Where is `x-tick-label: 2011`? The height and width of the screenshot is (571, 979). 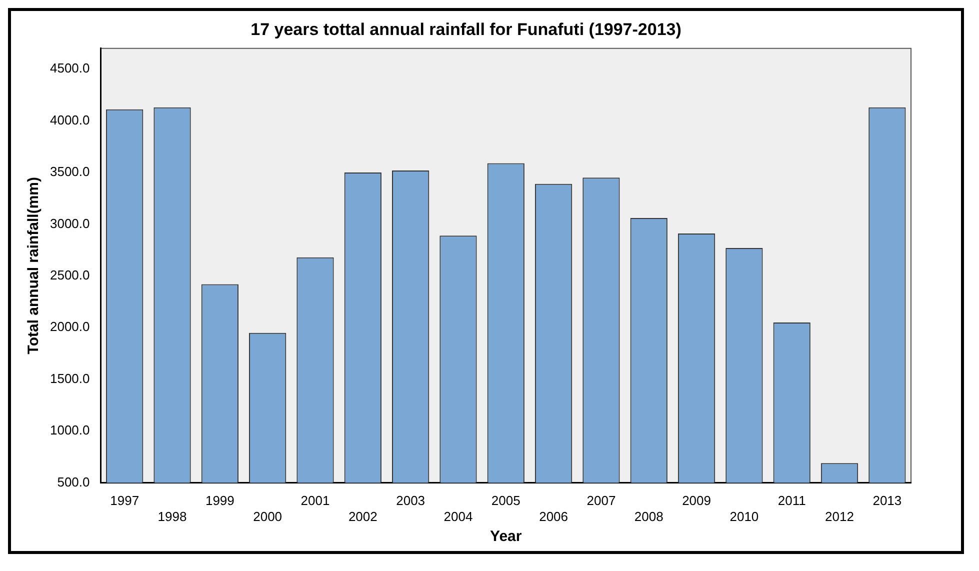
x-tick-label: 2011 is located at coordinates (792, 500).